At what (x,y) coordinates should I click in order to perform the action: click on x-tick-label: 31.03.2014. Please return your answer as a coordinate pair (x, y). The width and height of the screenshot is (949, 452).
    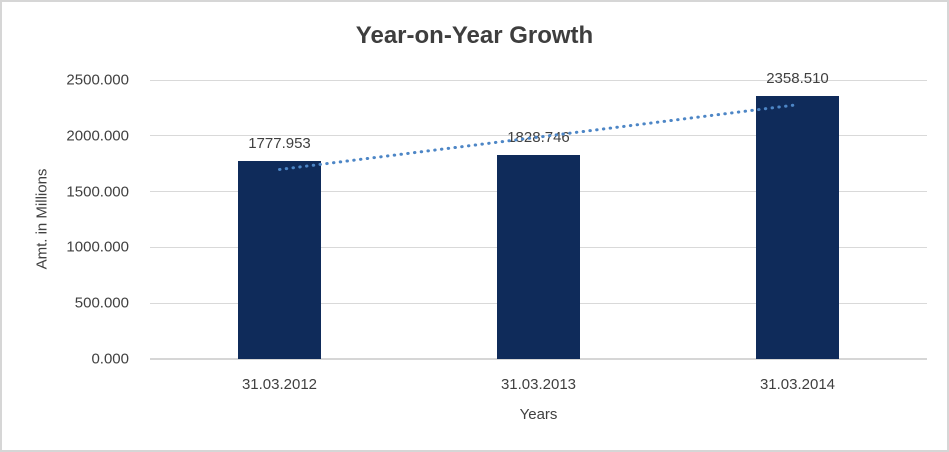
    Looking at the image, I should click on (797, 384).